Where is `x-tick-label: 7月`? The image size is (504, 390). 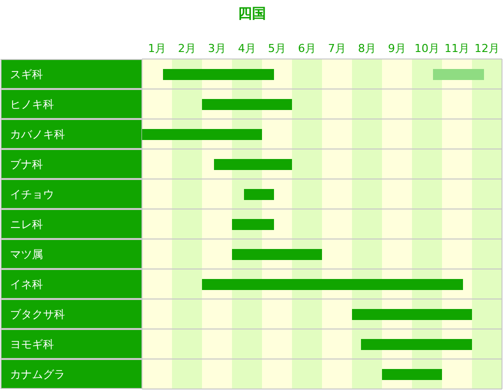 x-tick-label: 7月 is located at coordinates (337, 48).